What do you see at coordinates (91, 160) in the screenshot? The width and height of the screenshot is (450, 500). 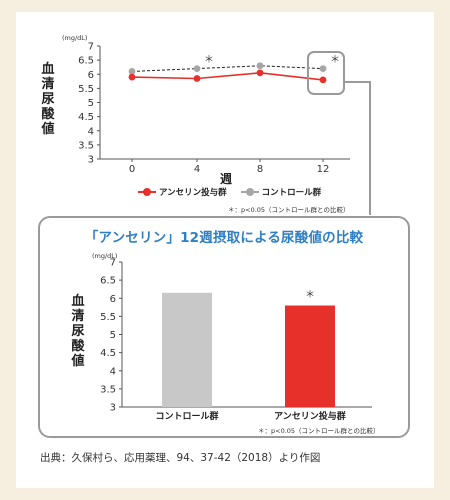 I see `top-y-tick-label: 3` at bounding box center [91, 160].